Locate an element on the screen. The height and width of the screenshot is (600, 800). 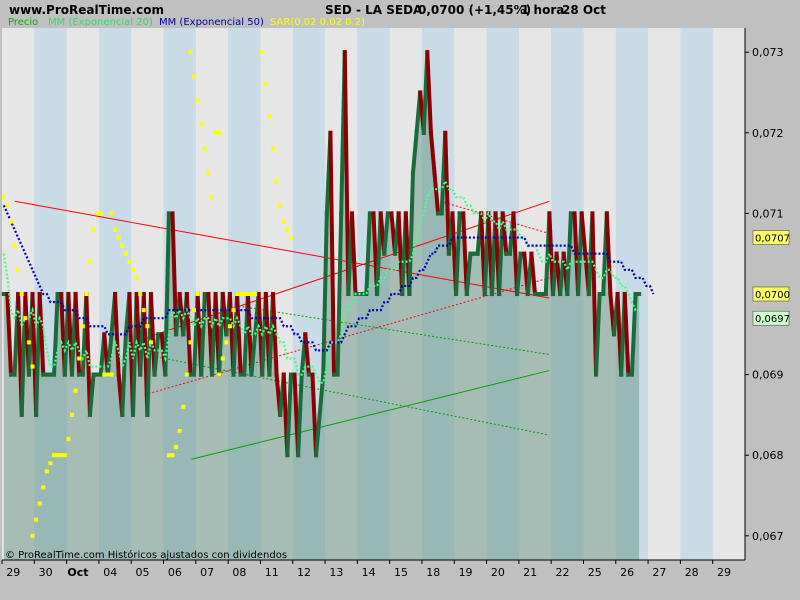
x-tick-label: 14 is located at coordinates (369, 572).